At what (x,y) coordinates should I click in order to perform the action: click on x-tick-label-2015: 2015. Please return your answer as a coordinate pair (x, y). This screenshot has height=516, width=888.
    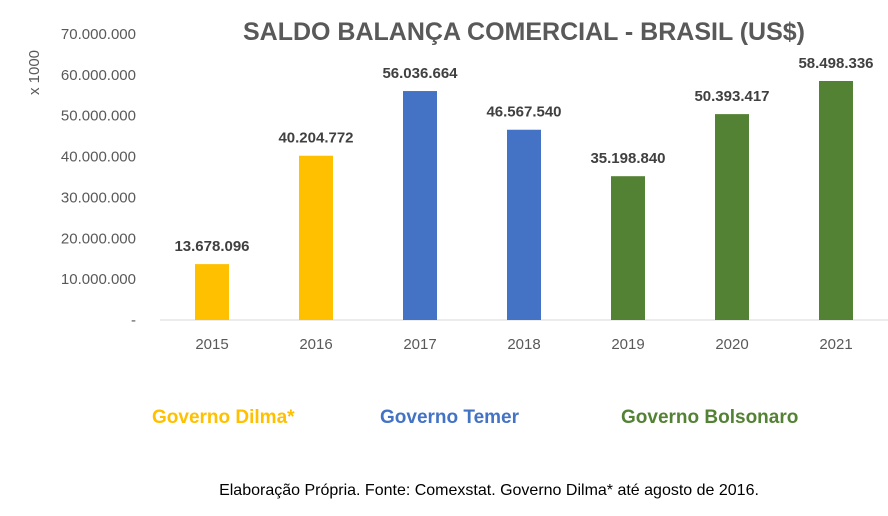
    Looking at the image, I should click on (211, 344).